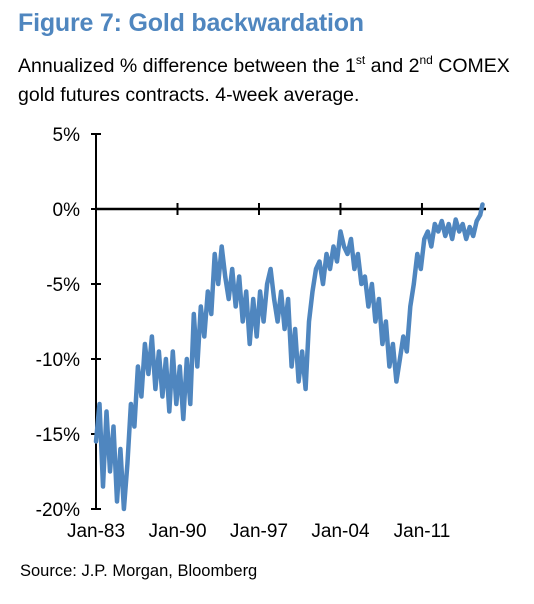  I want to click on y-tick-label: 0%, so click(67, 210).